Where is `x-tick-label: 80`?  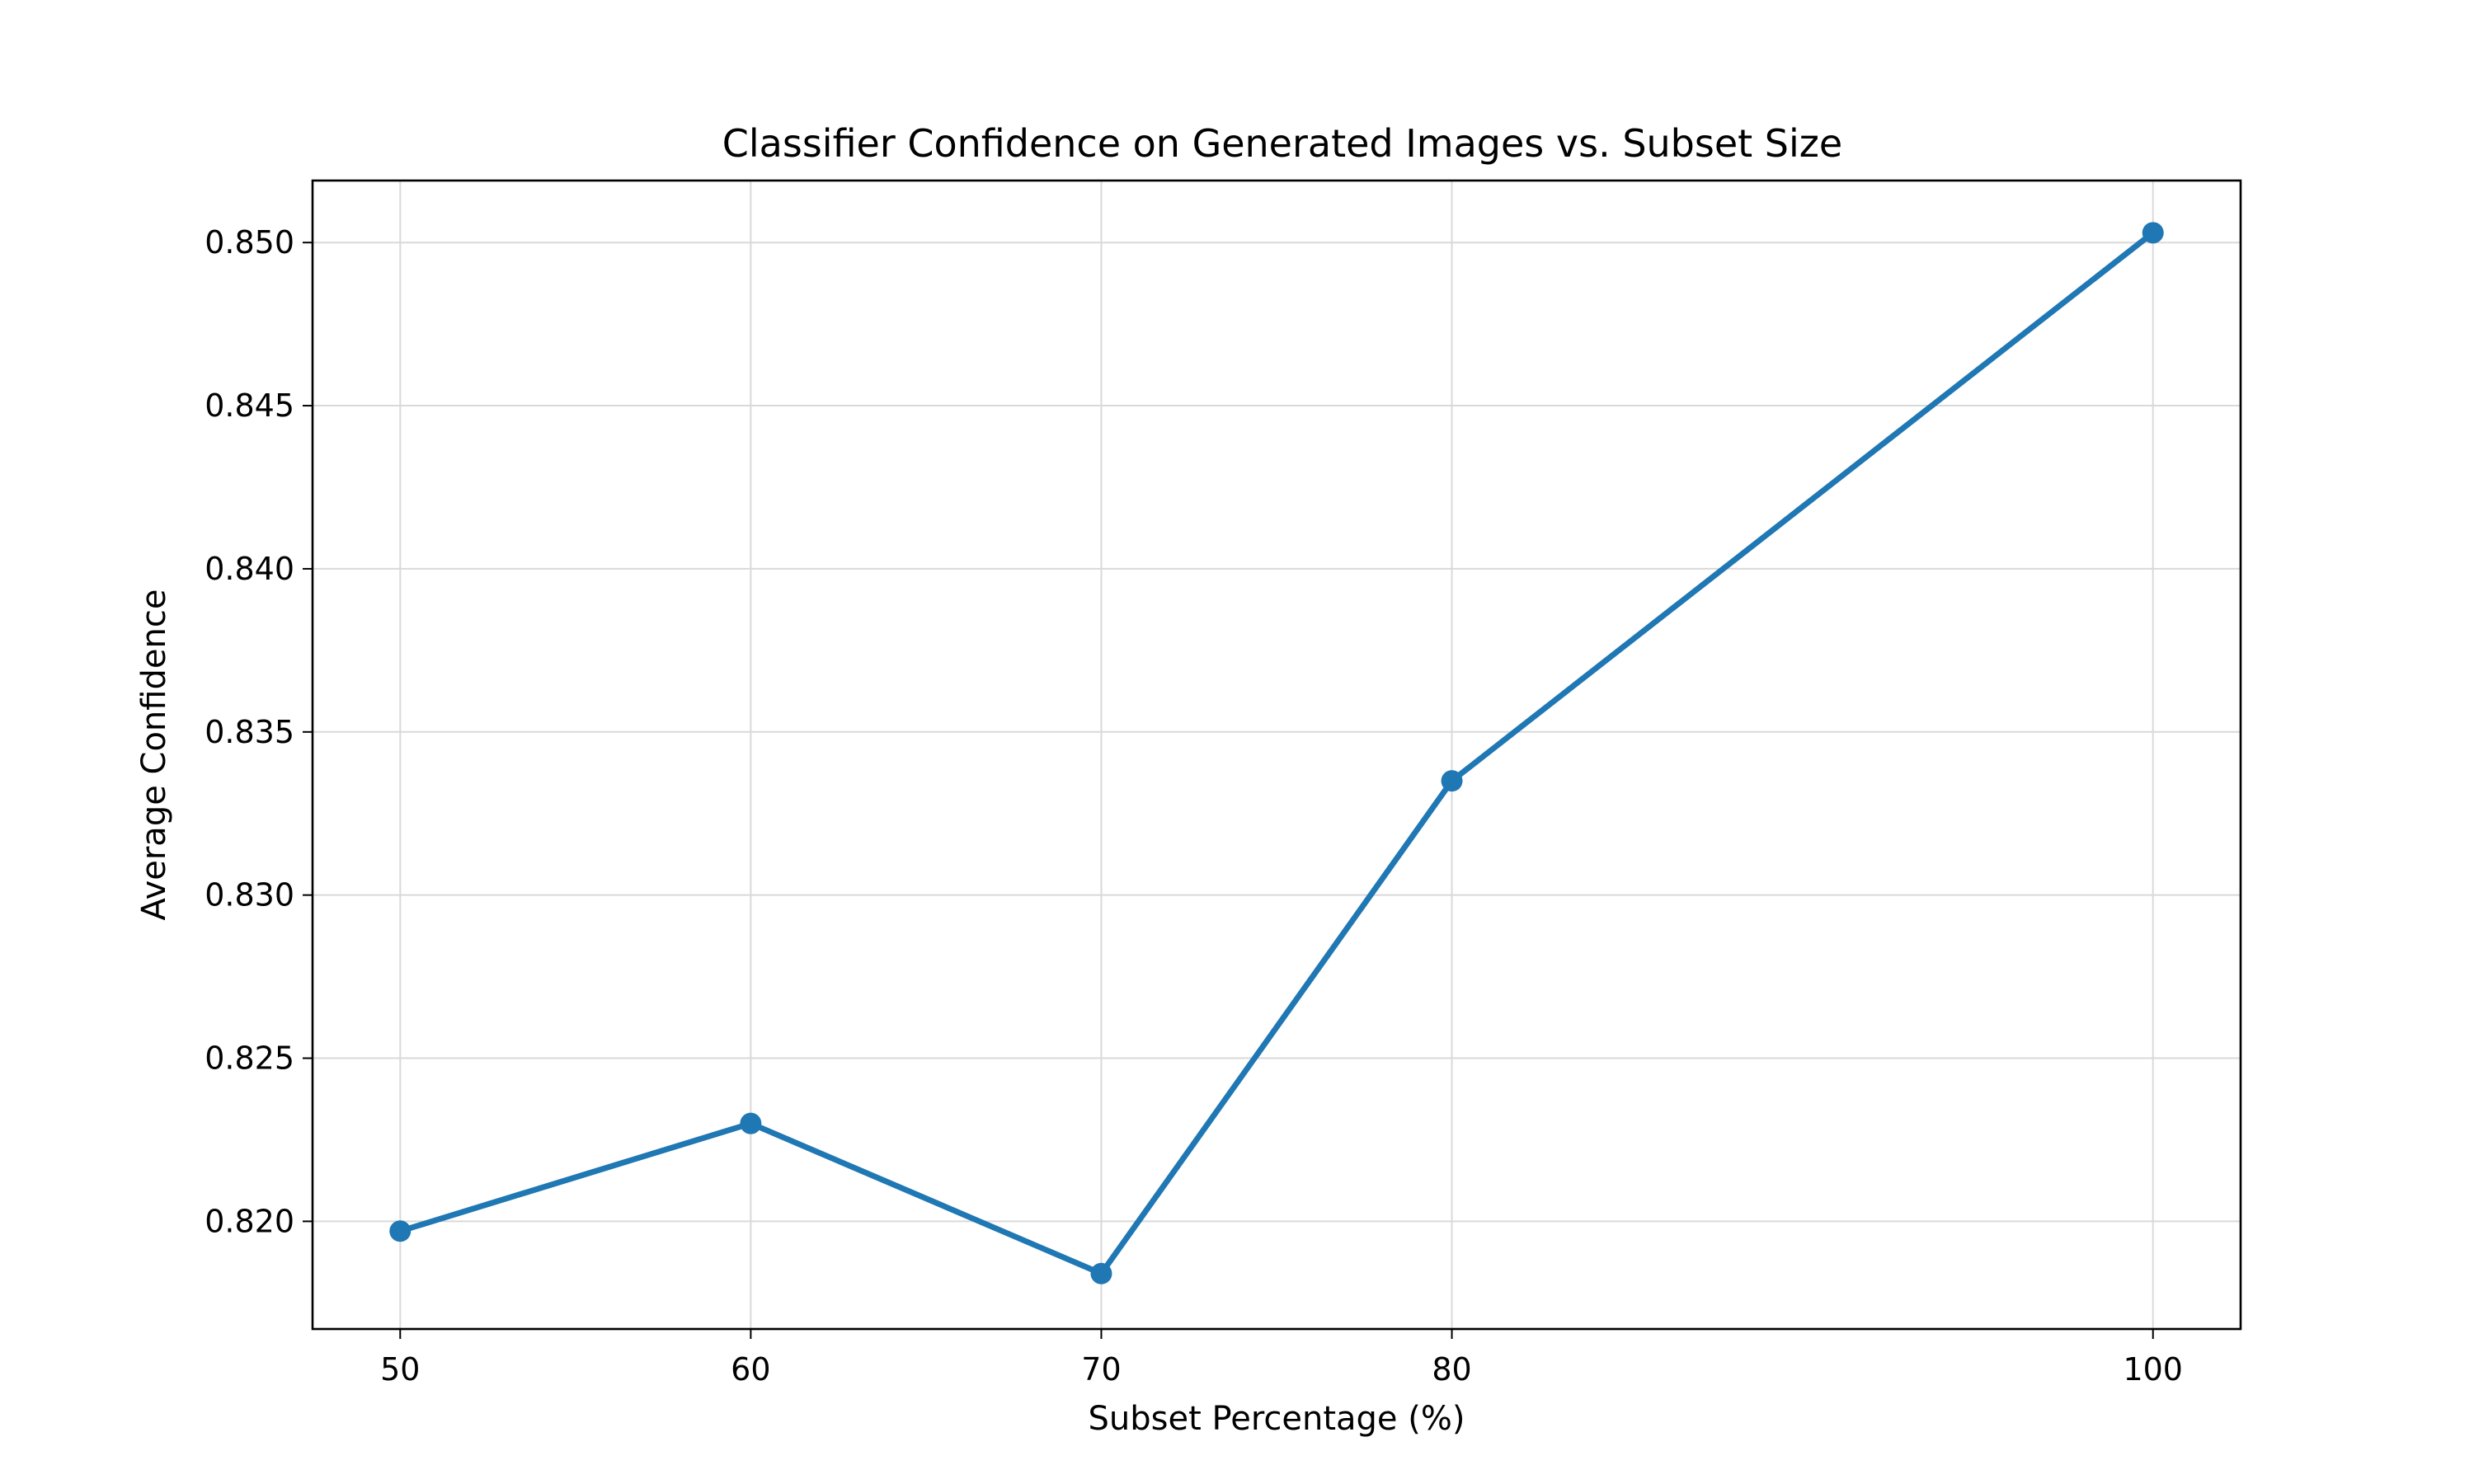
x-tick-label: 80 is located at coordinates (1451, 1369).